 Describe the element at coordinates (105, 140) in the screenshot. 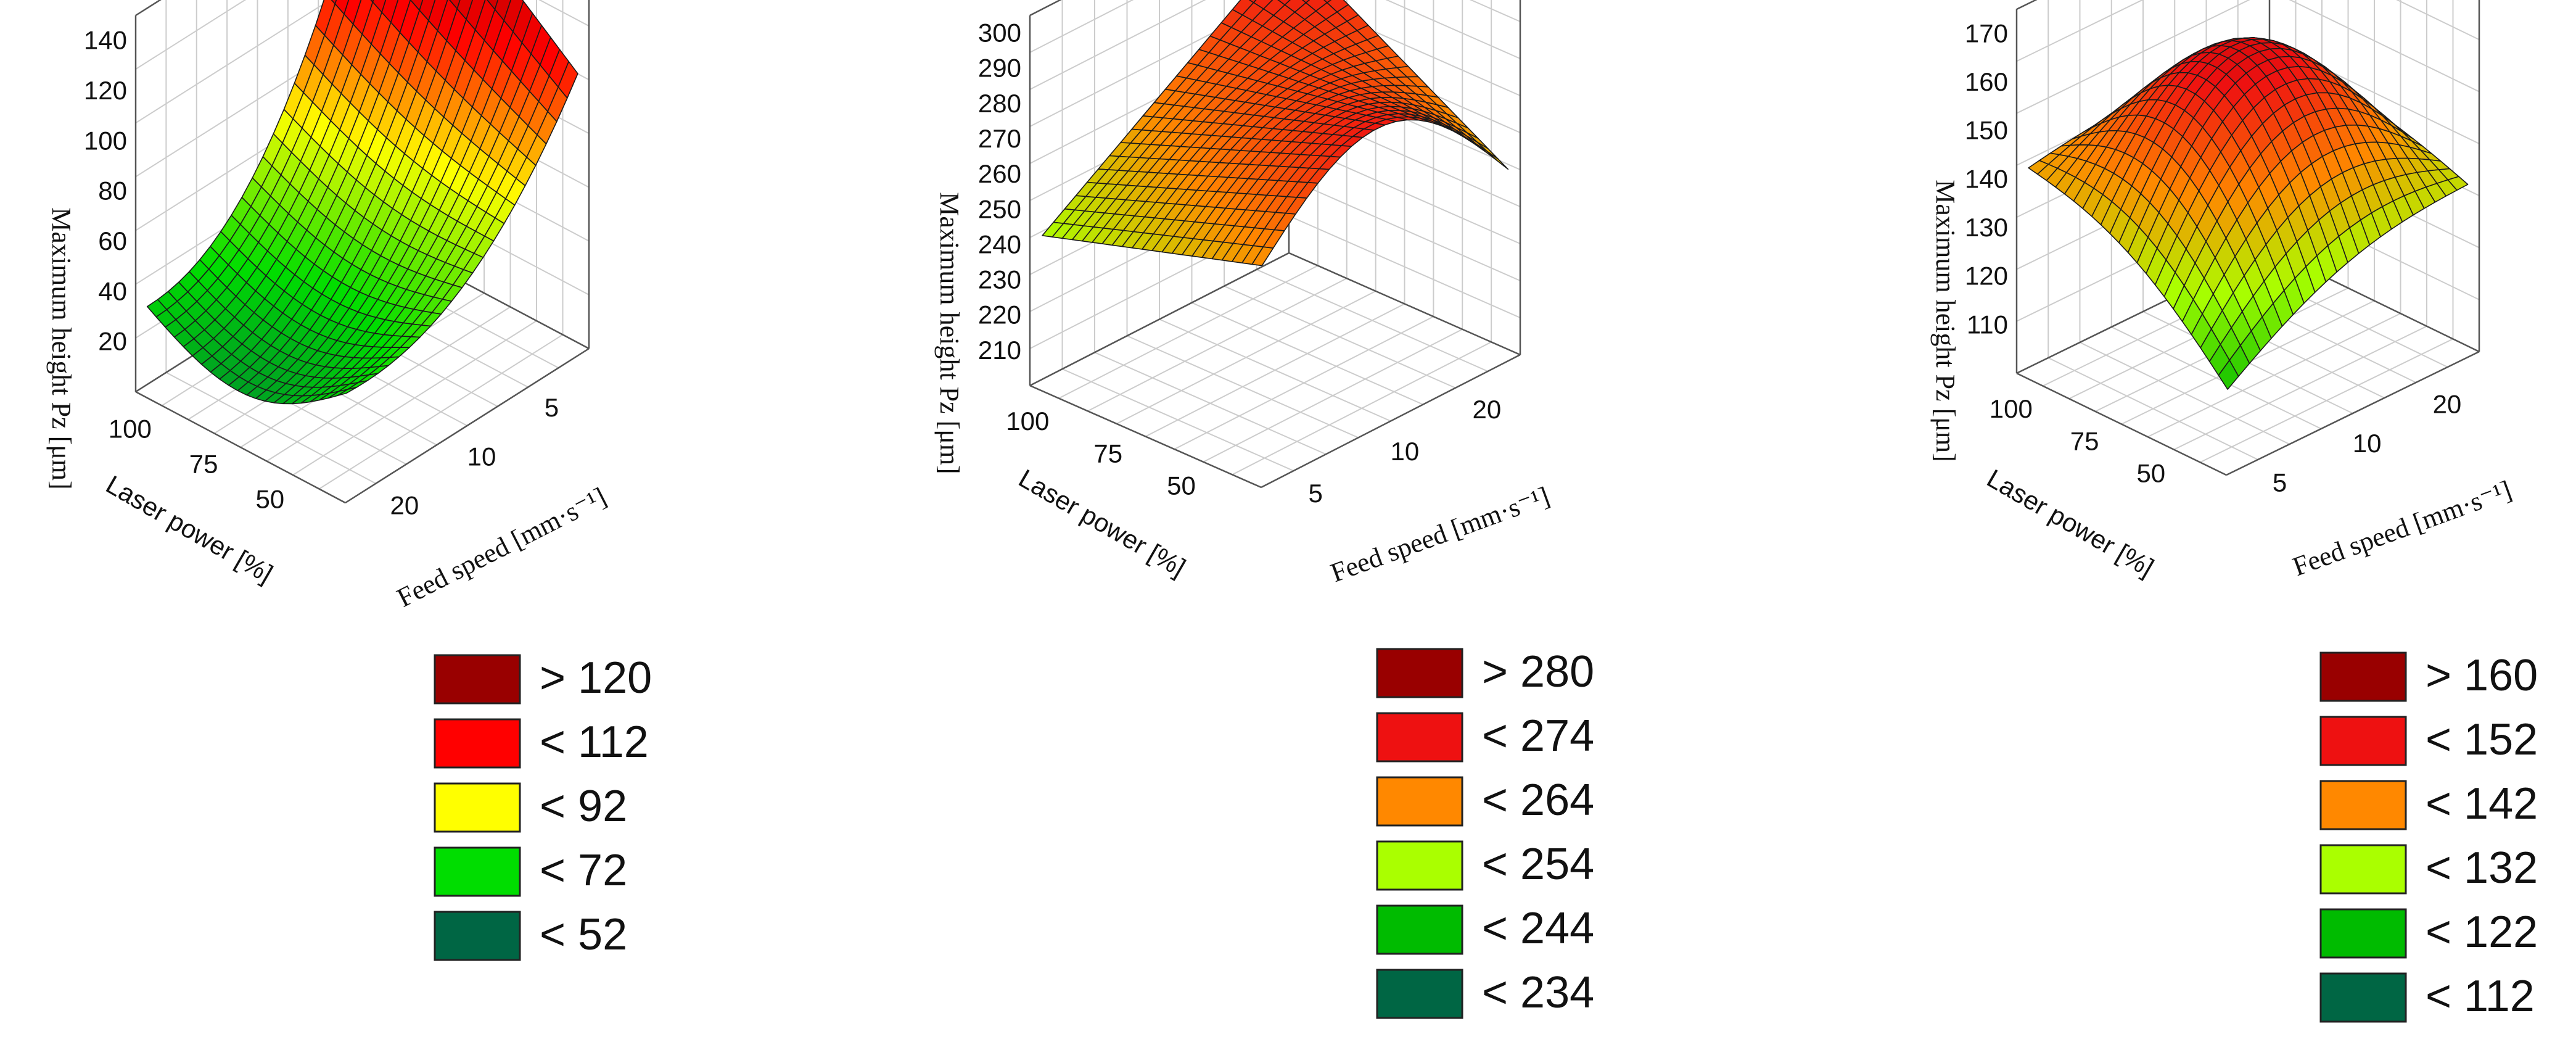

I see `z-tick-label: 100` at that location.